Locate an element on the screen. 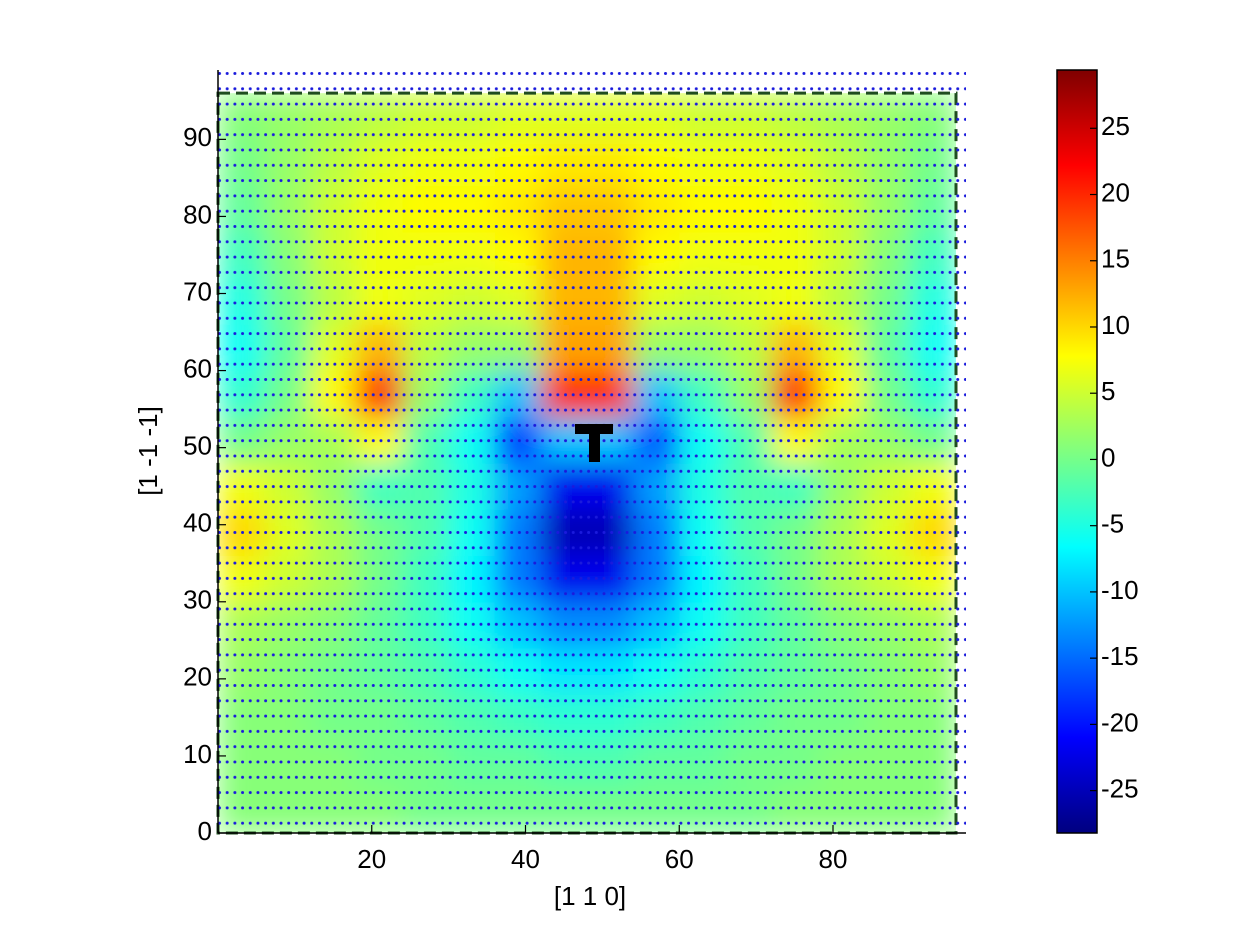 The width and height of the screenshot is (1250, 938). colorbar-tick-label: 10 is located at coordinates (1115, 325).